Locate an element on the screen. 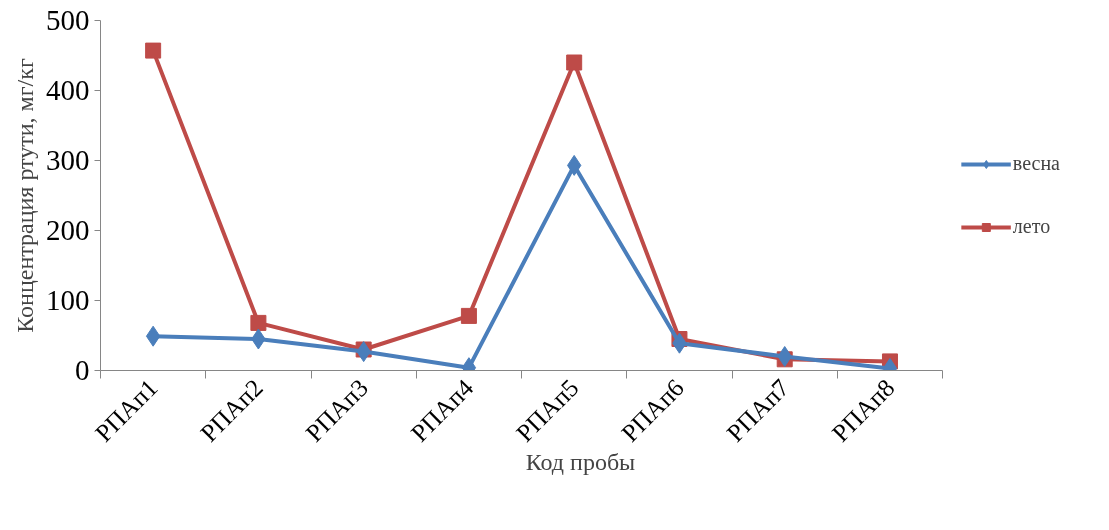  y-tick-label: 0 is located at coordinates (82, 370).